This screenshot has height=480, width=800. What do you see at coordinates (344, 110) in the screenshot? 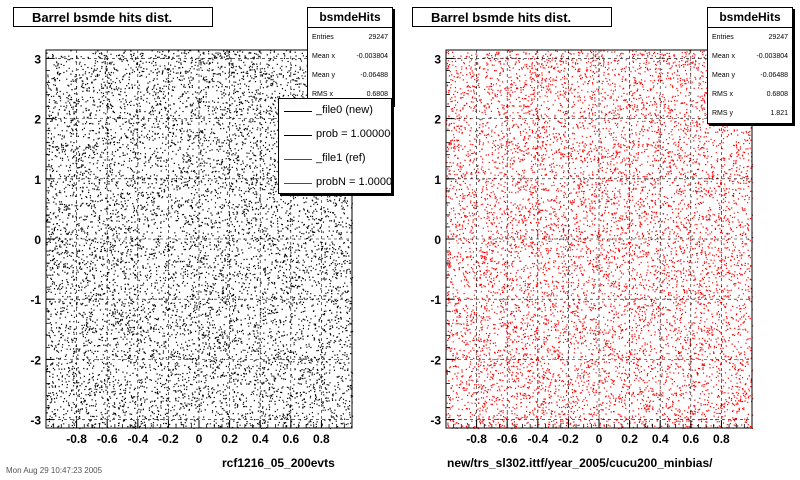
I see `legend-text: _file0 (new)` at bounding box center [344, 110].